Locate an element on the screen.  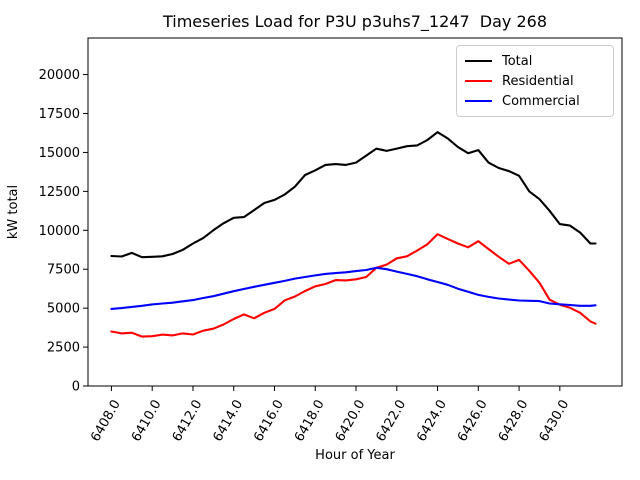
svg-text: 6414.0 is located at coordinates (228, 421).